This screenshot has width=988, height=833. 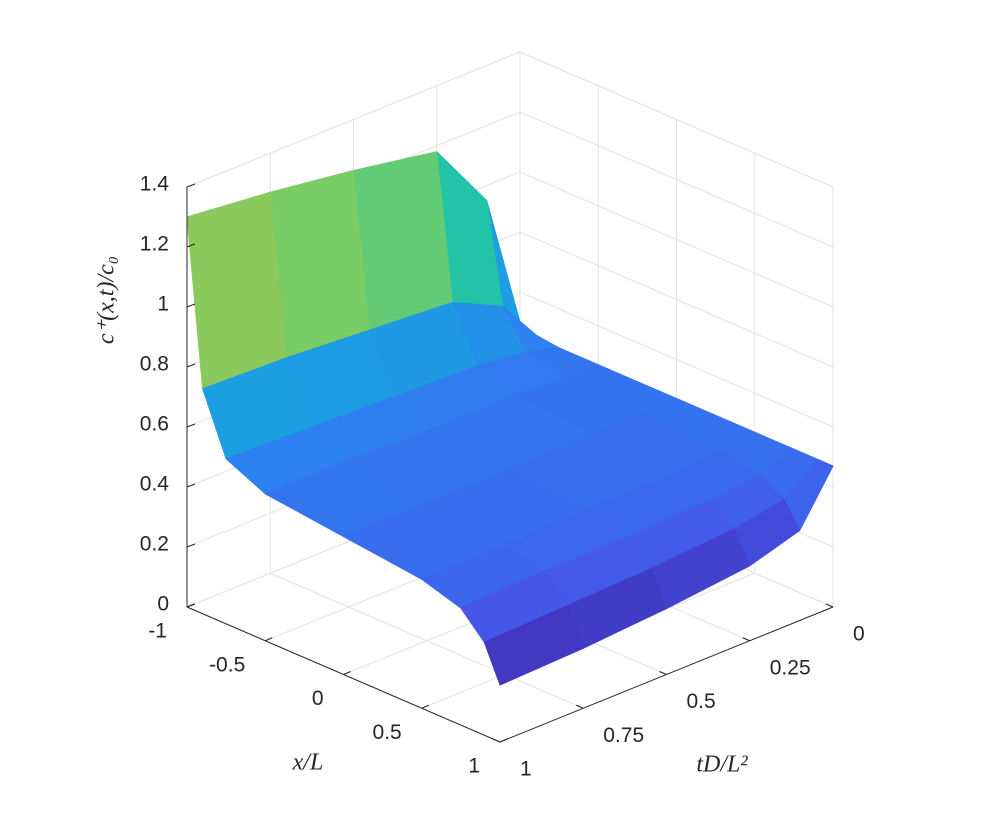 I want to click on z-tick-label: 0.8, so click(x=154, y=364).